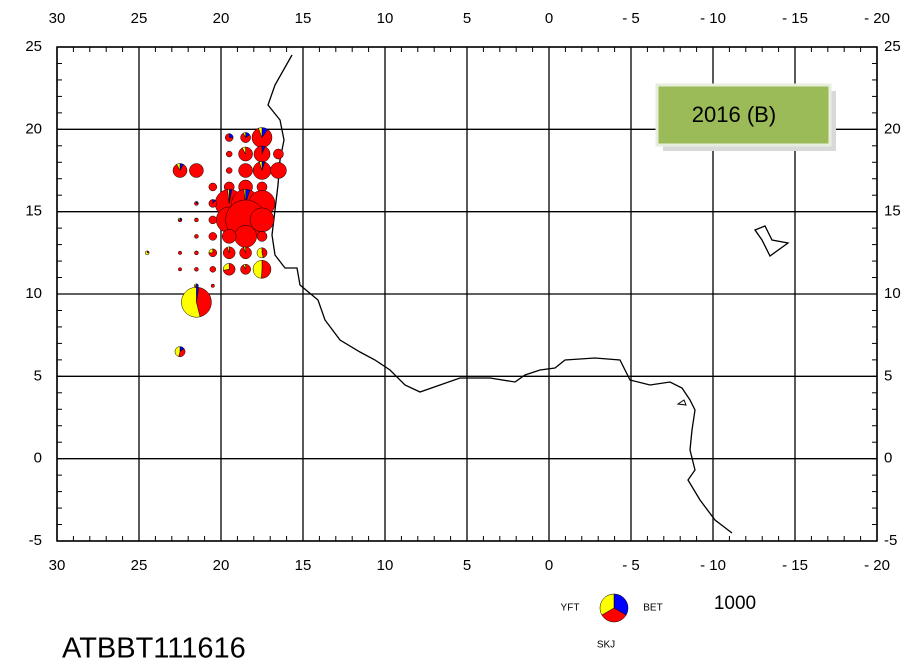 This screenshot has width=911, height=669. Describe the element at coordinates (631, 565) in the screenshot. I see `x-tick-label-bottom: - 5` at that location.